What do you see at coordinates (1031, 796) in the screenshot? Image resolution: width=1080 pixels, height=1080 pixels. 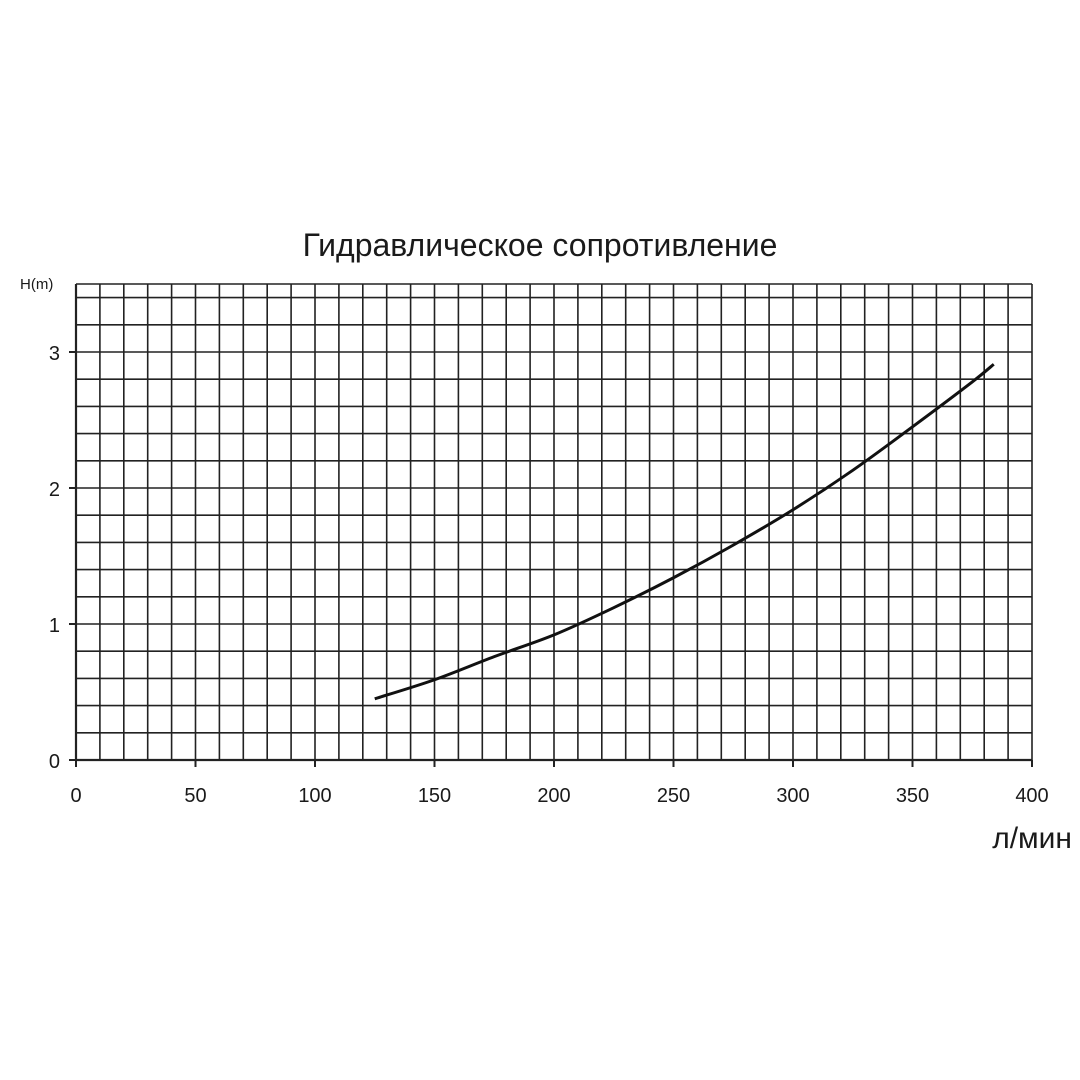 I see `x-tick-label: 400` at bounding box center [1031, 796].